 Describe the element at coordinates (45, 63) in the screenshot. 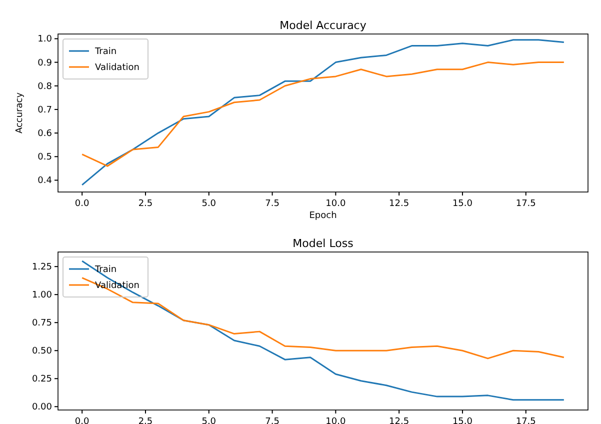

I see `y-tick-label: 0.9` at that location.